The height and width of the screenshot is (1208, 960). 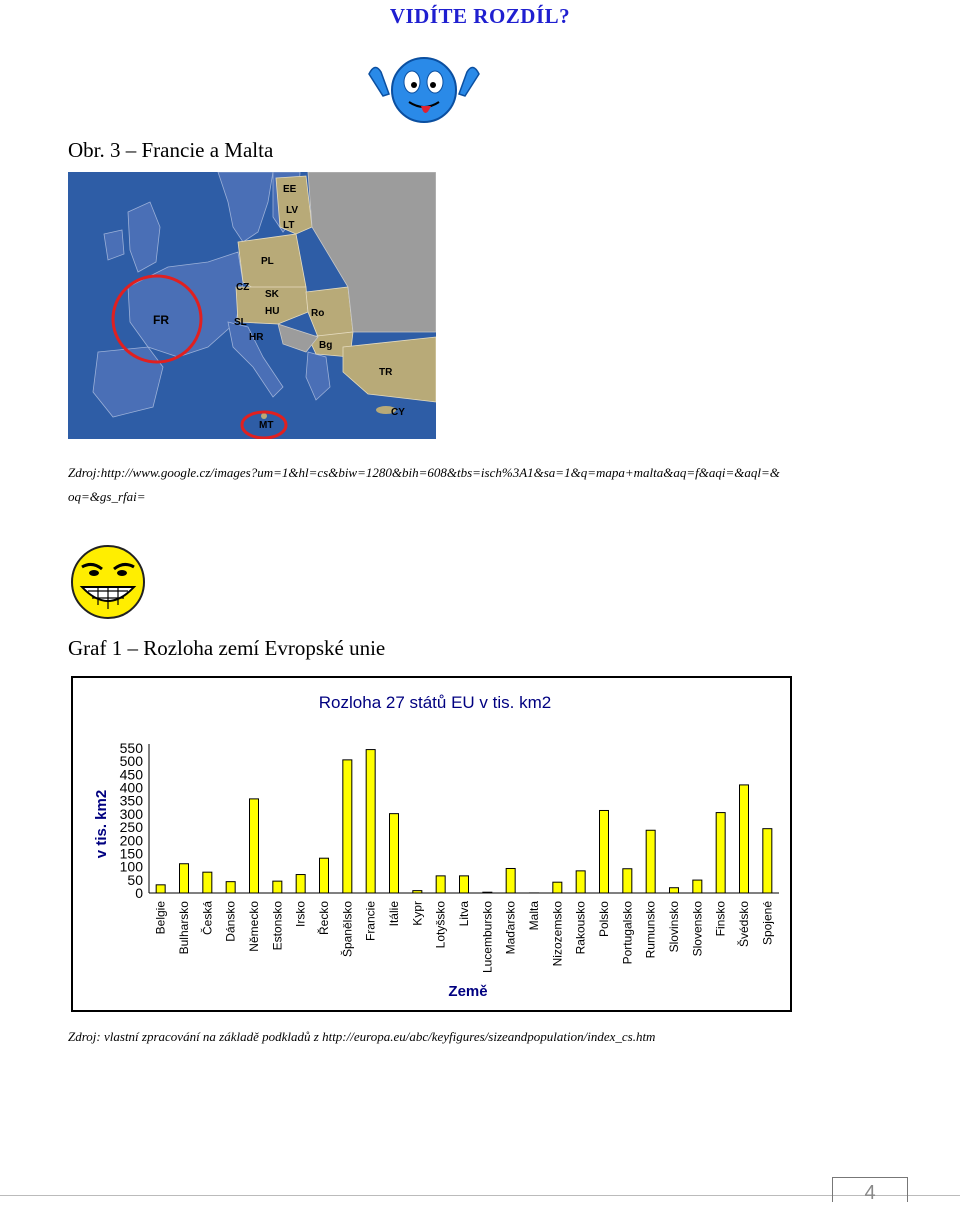 I want to click on map-label-lv: LV, so click(x=292, y=210).